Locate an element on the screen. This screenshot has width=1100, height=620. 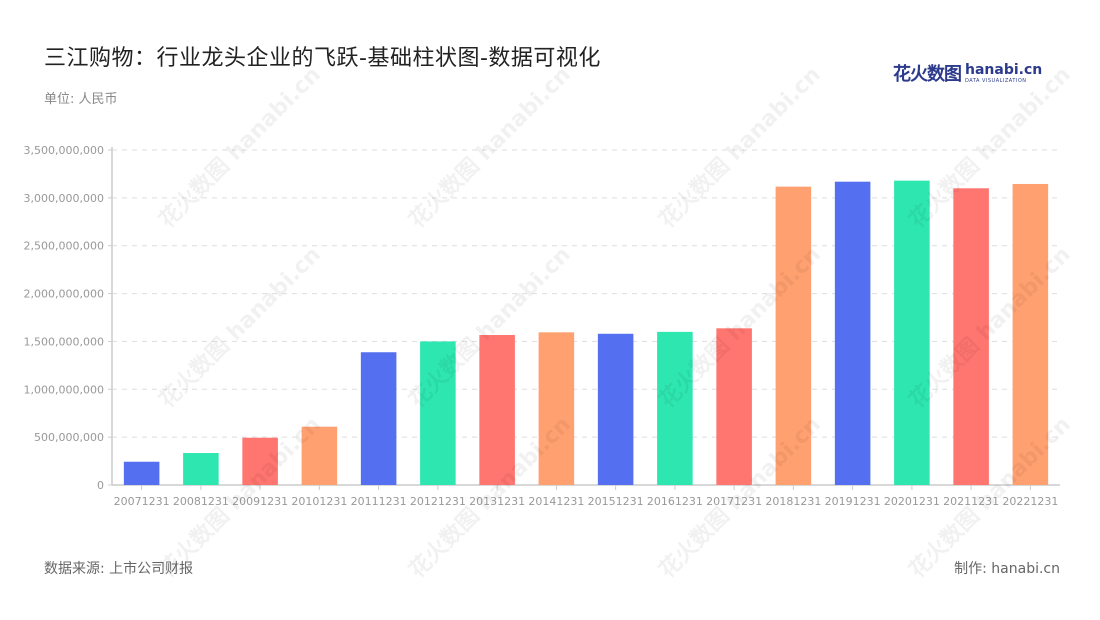
y-tick-label: 3,000,000,000 is located at coordinates (64, 198).